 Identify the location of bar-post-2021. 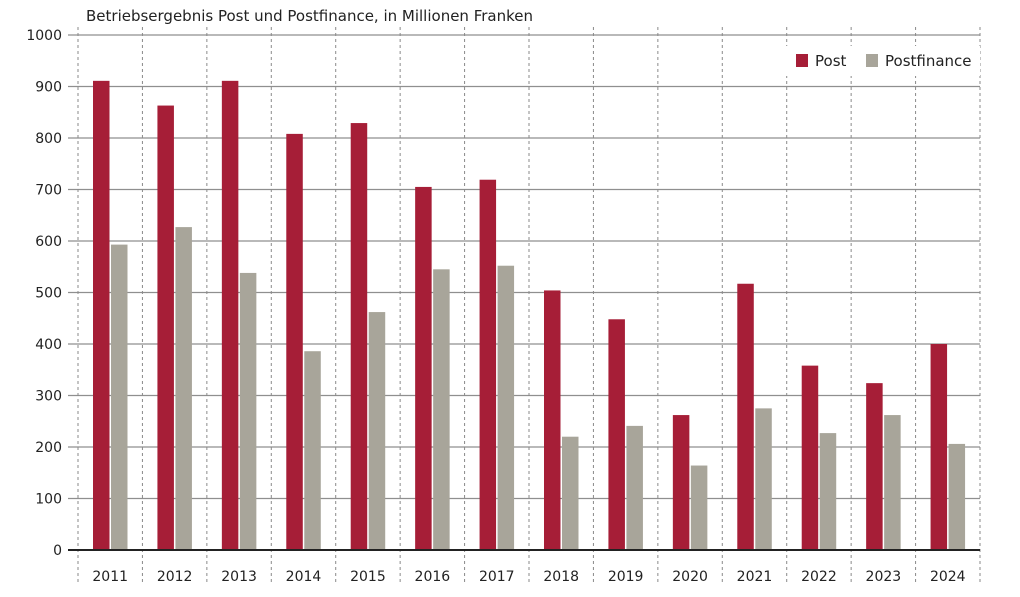
(745, 416).